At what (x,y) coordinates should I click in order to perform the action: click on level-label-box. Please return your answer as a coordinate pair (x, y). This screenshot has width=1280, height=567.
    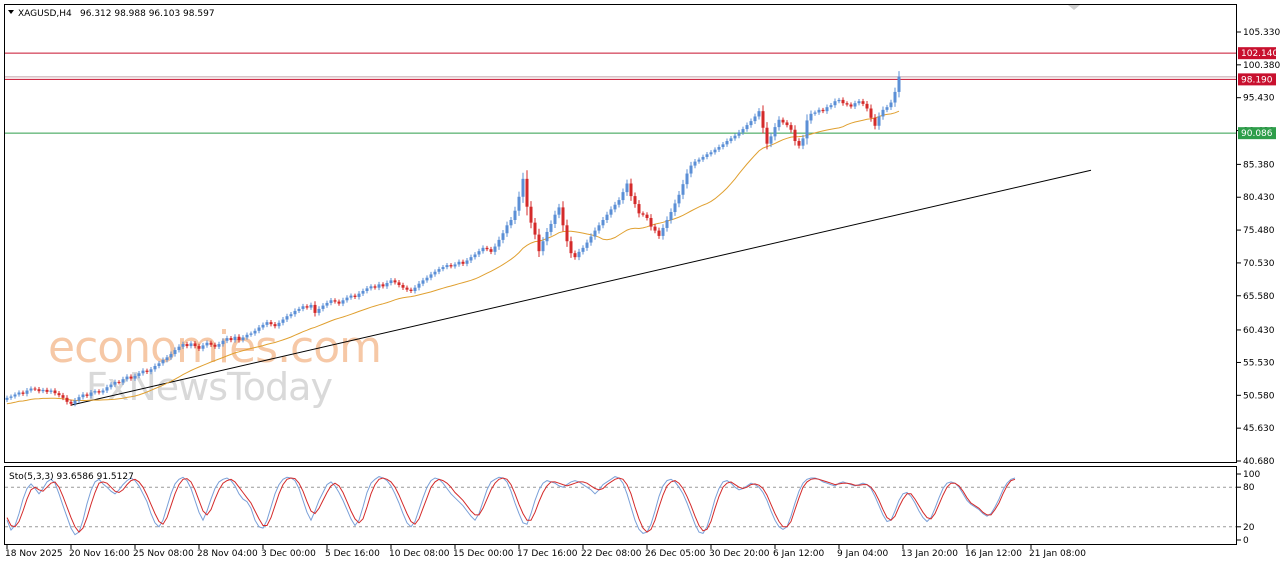
    Looking at the image, I should click on (1257, 133).